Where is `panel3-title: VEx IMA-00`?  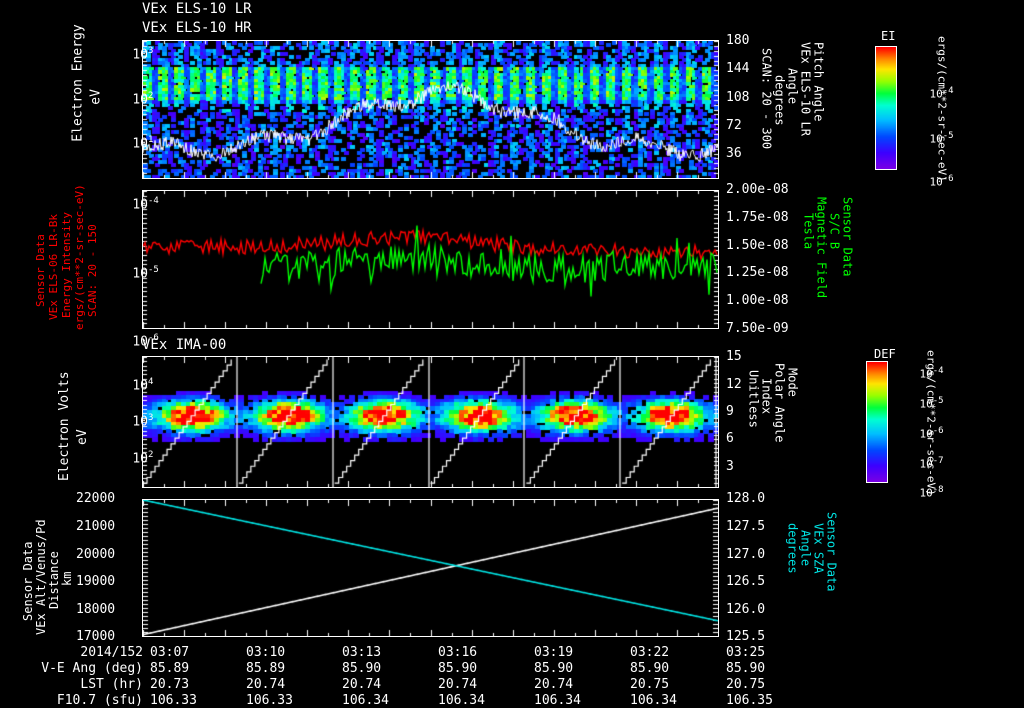
panel3-title: VEx IMA-00 is located at coordinates (184, 345).